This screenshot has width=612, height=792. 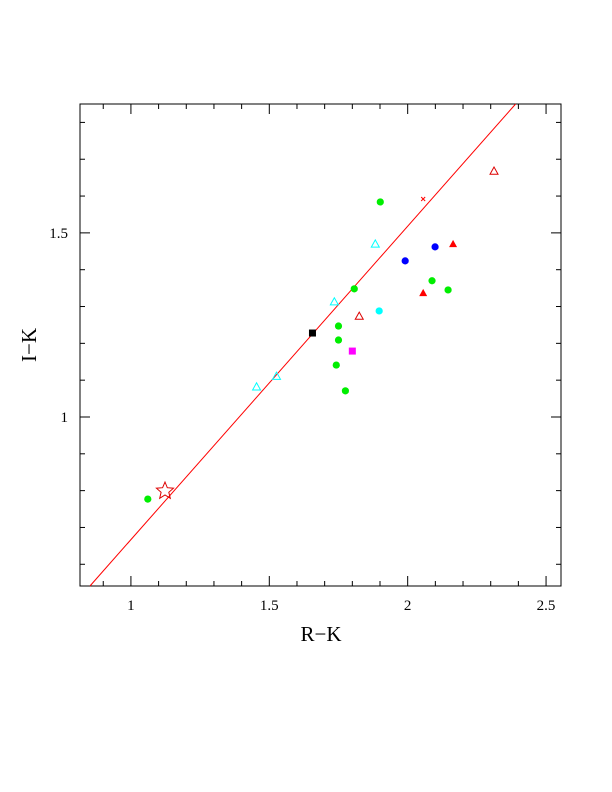 What do you see at coordinates (131, 606) in the screenshot?
I see `x-tick-label: 1` at bounding box center [131, 606].